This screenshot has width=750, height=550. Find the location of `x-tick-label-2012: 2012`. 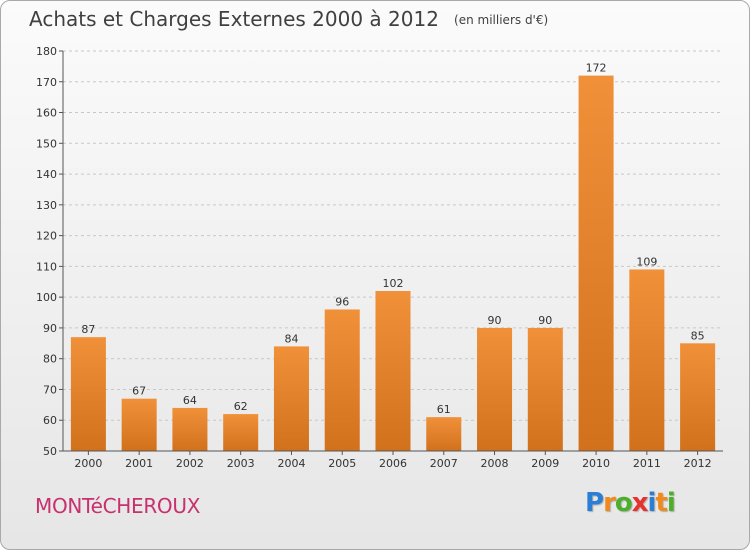

x-tick-label-2012: 2012 is located at coordinates (698, 463).